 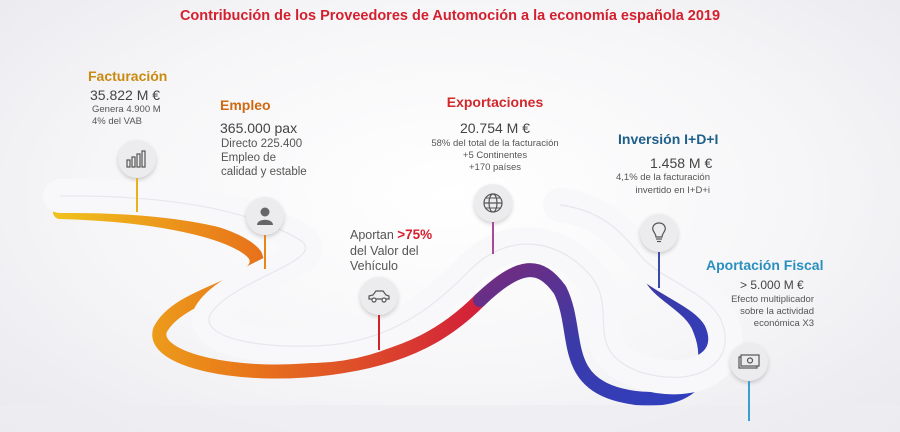 What do you see at coordinates (495, 128) in the screenshot?
I see `exportaciones-value: 20.754 M €` at bounding box center [495, 128].